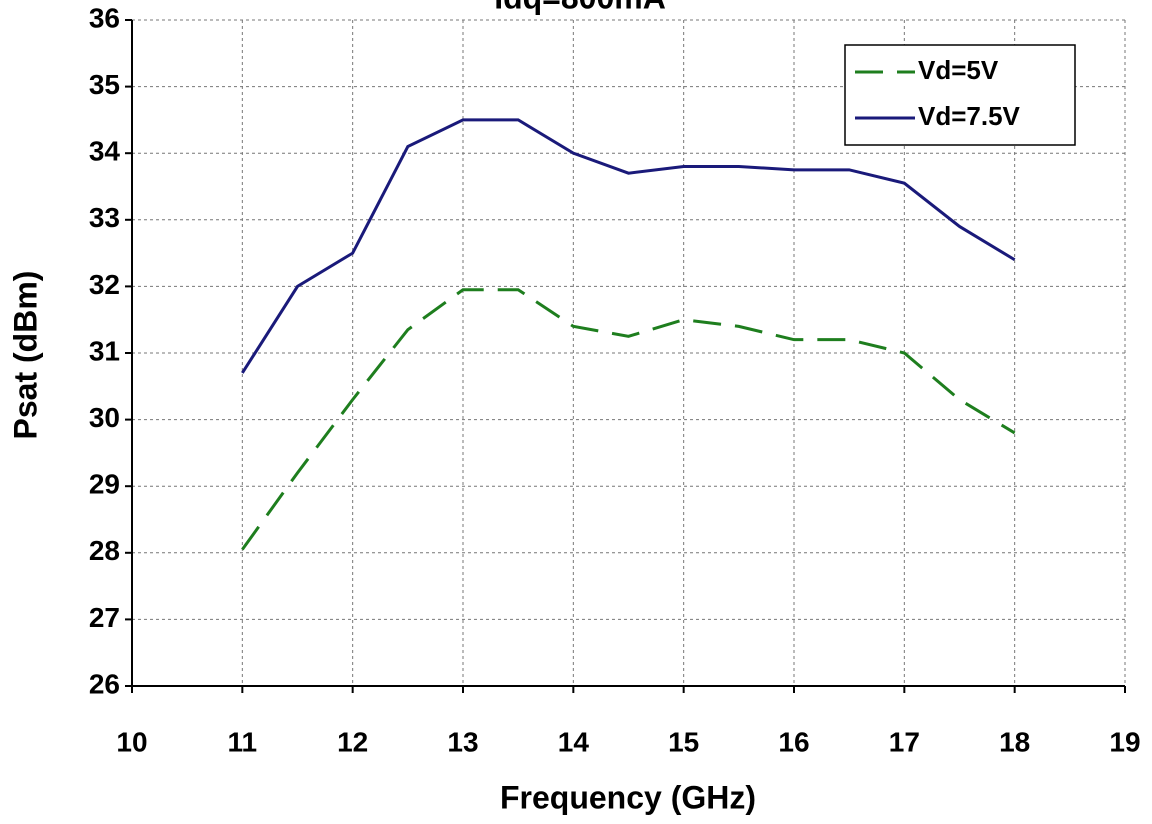 The height and width of the screenshot is (824, 1152). Describe the element at coordinates (25, 355) in the screenshot. I see `y-axis-title: Psat (dBm)` at that location.